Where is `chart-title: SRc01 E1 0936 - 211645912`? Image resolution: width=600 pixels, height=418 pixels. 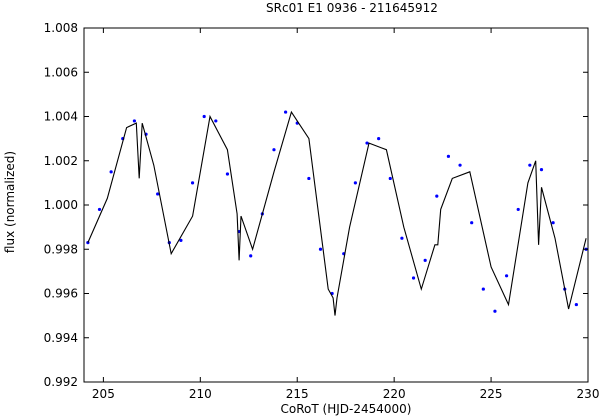 chart-title: SRc01 E1 0936 - 211645912 is located at coordinates (352, 8).